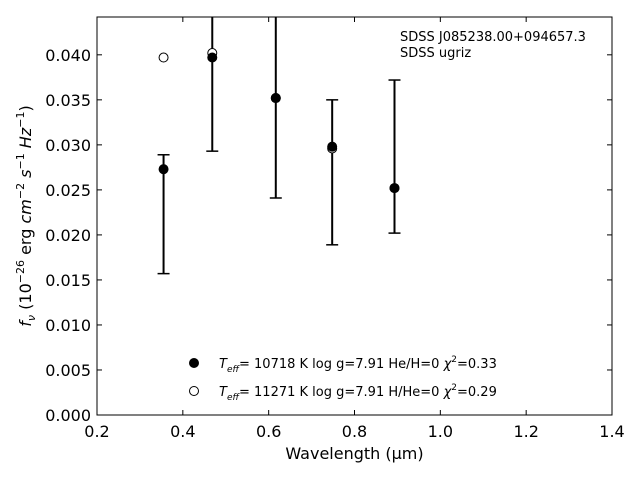  Describe the element at coordinates (20, 161) in the screenshot. I see `y-label-exp3: −1` at that location.